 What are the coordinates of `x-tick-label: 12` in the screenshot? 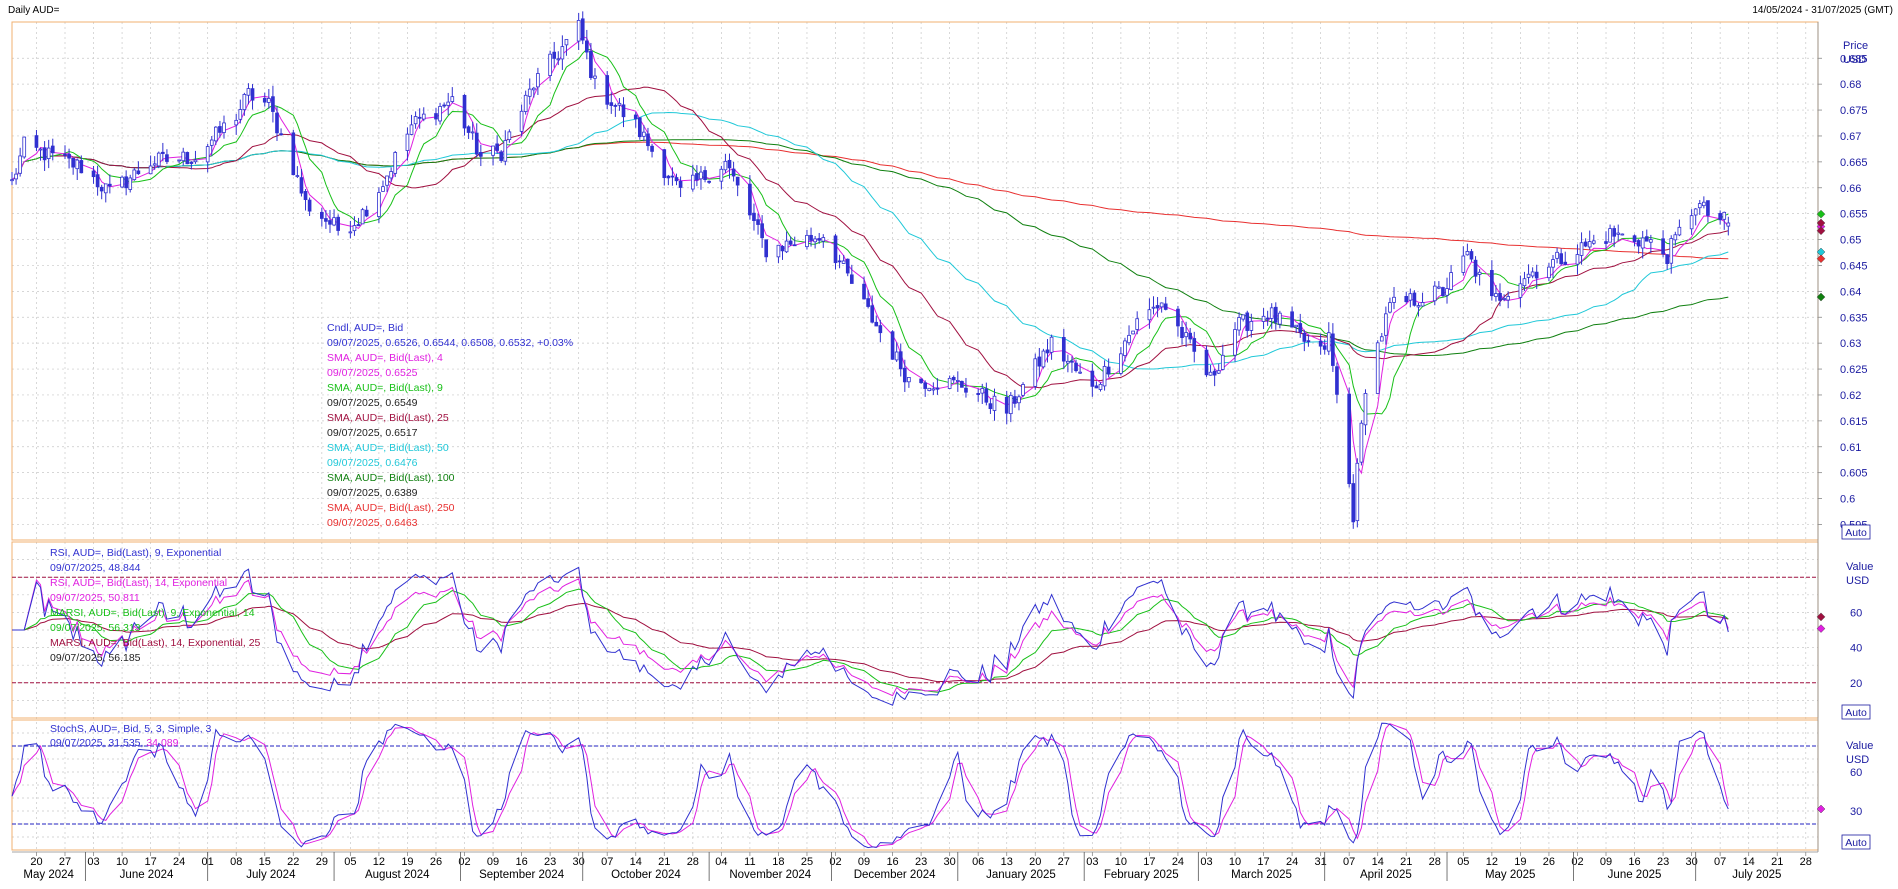 It's located at (1492, 862).